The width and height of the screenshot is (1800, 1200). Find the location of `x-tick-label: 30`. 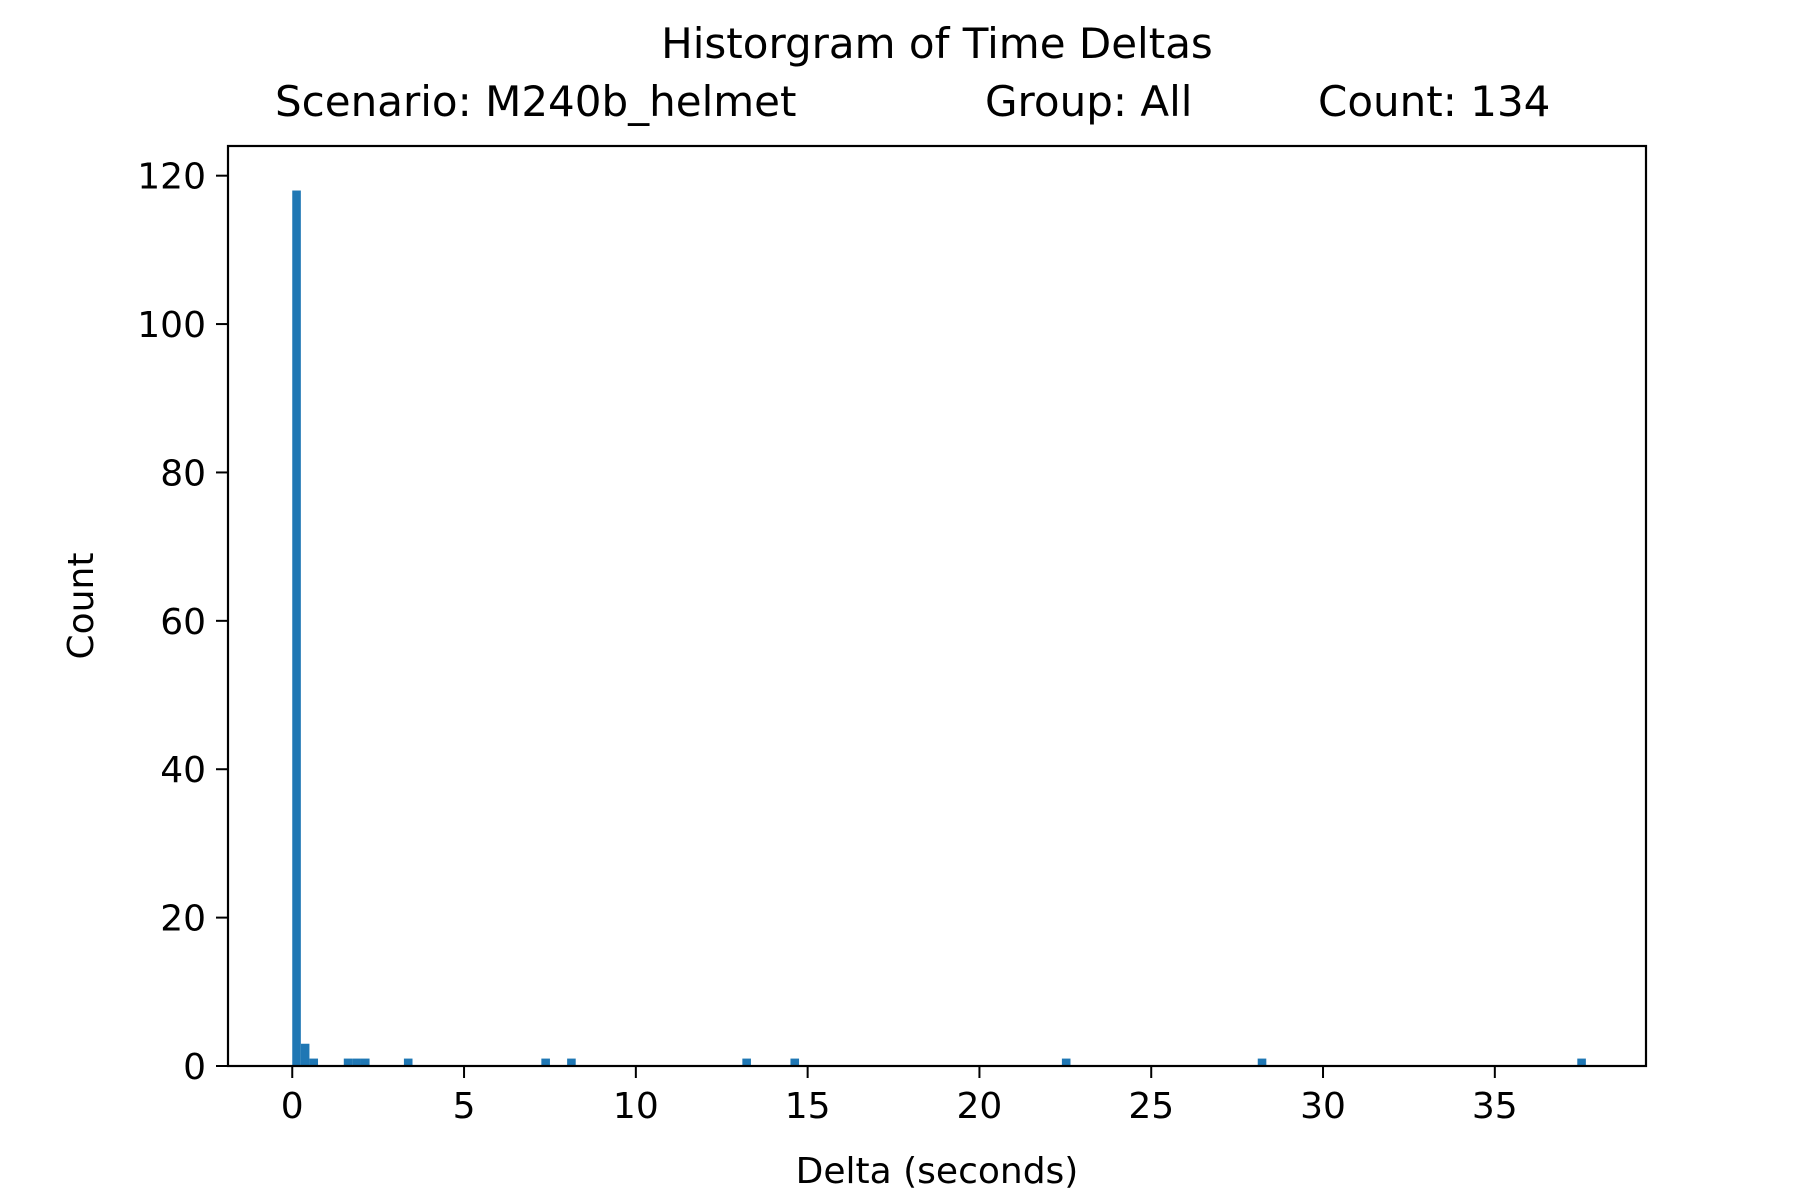

x-tick-label: 30 is located at coordinates (1323, 1106).